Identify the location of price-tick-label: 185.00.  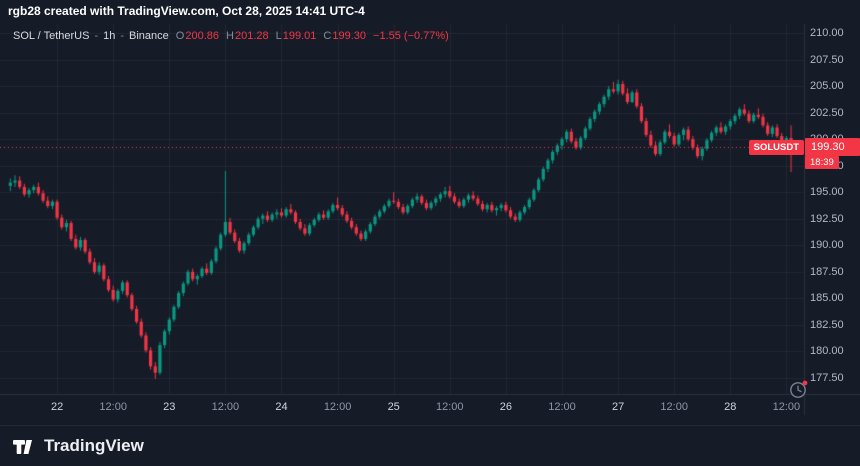
(827, 298).